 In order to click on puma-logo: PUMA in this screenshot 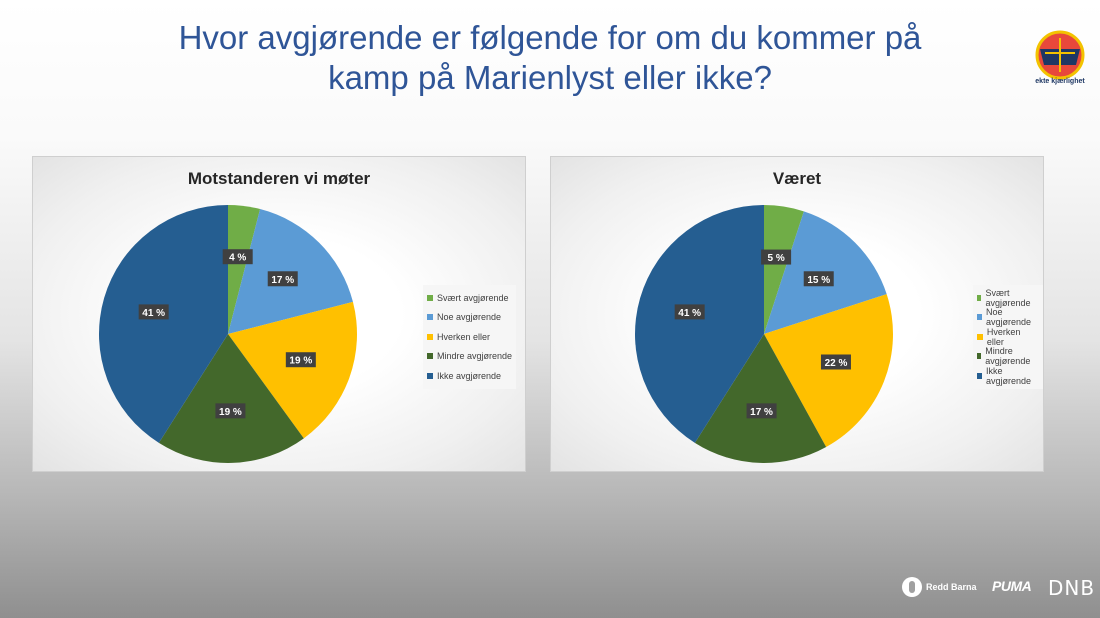, I will do `click(1012, 586)`.